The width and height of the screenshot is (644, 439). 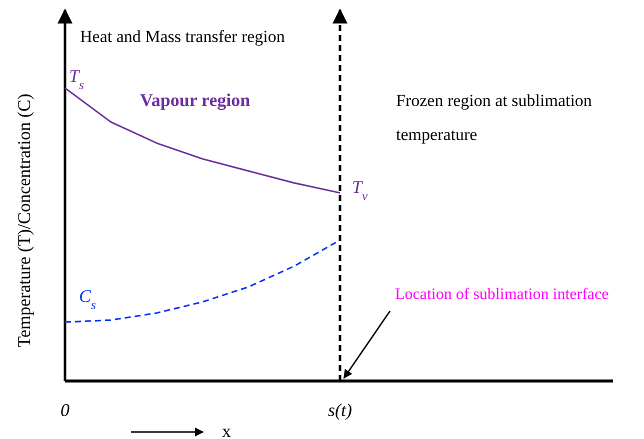 What do you see at coordinates (65, 410) in the screenshot?
I see `x-tick-label: 0` at bounding box center [65, 410].